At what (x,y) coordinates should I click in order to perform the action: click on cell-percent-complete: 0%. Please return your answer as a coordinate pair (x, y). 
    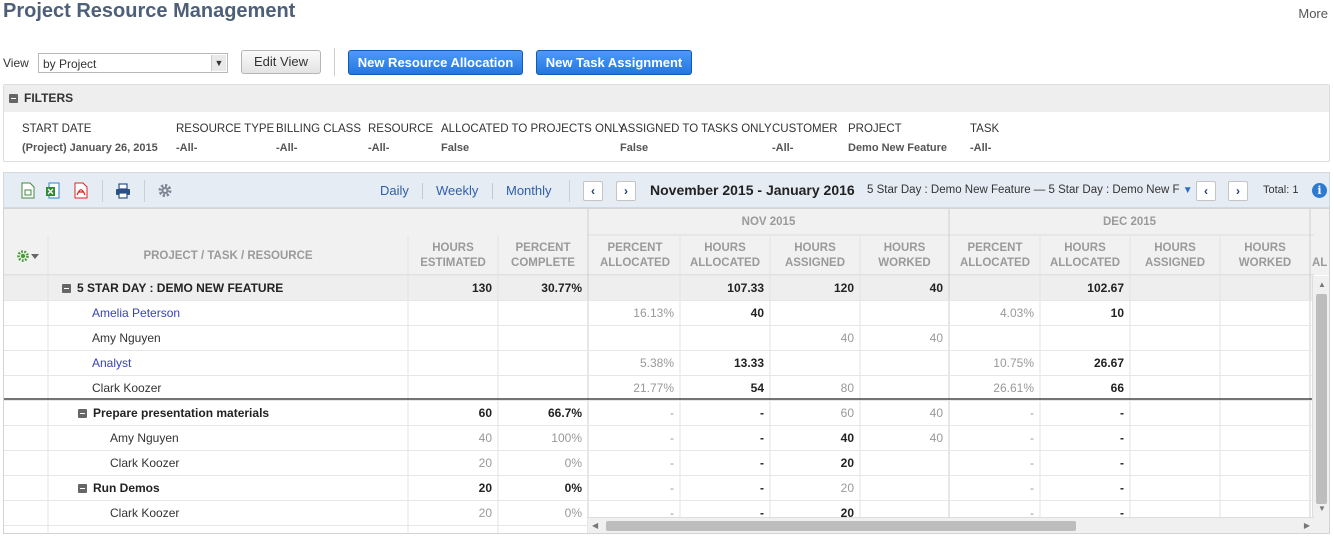
    Looking at the image, I should click on (573, 488).